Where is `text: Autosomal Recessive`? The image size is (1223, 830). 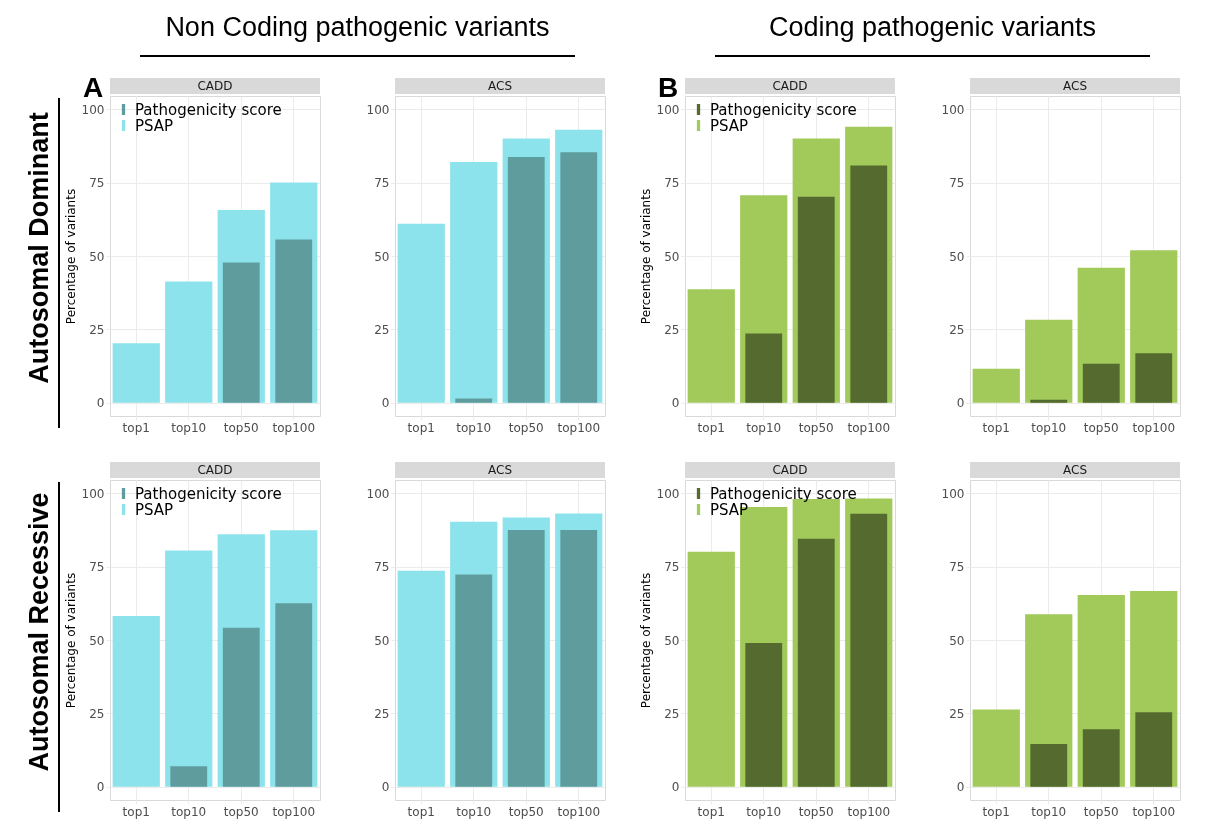
text: Autosomal Recessive is located at coordinates (39, 632).